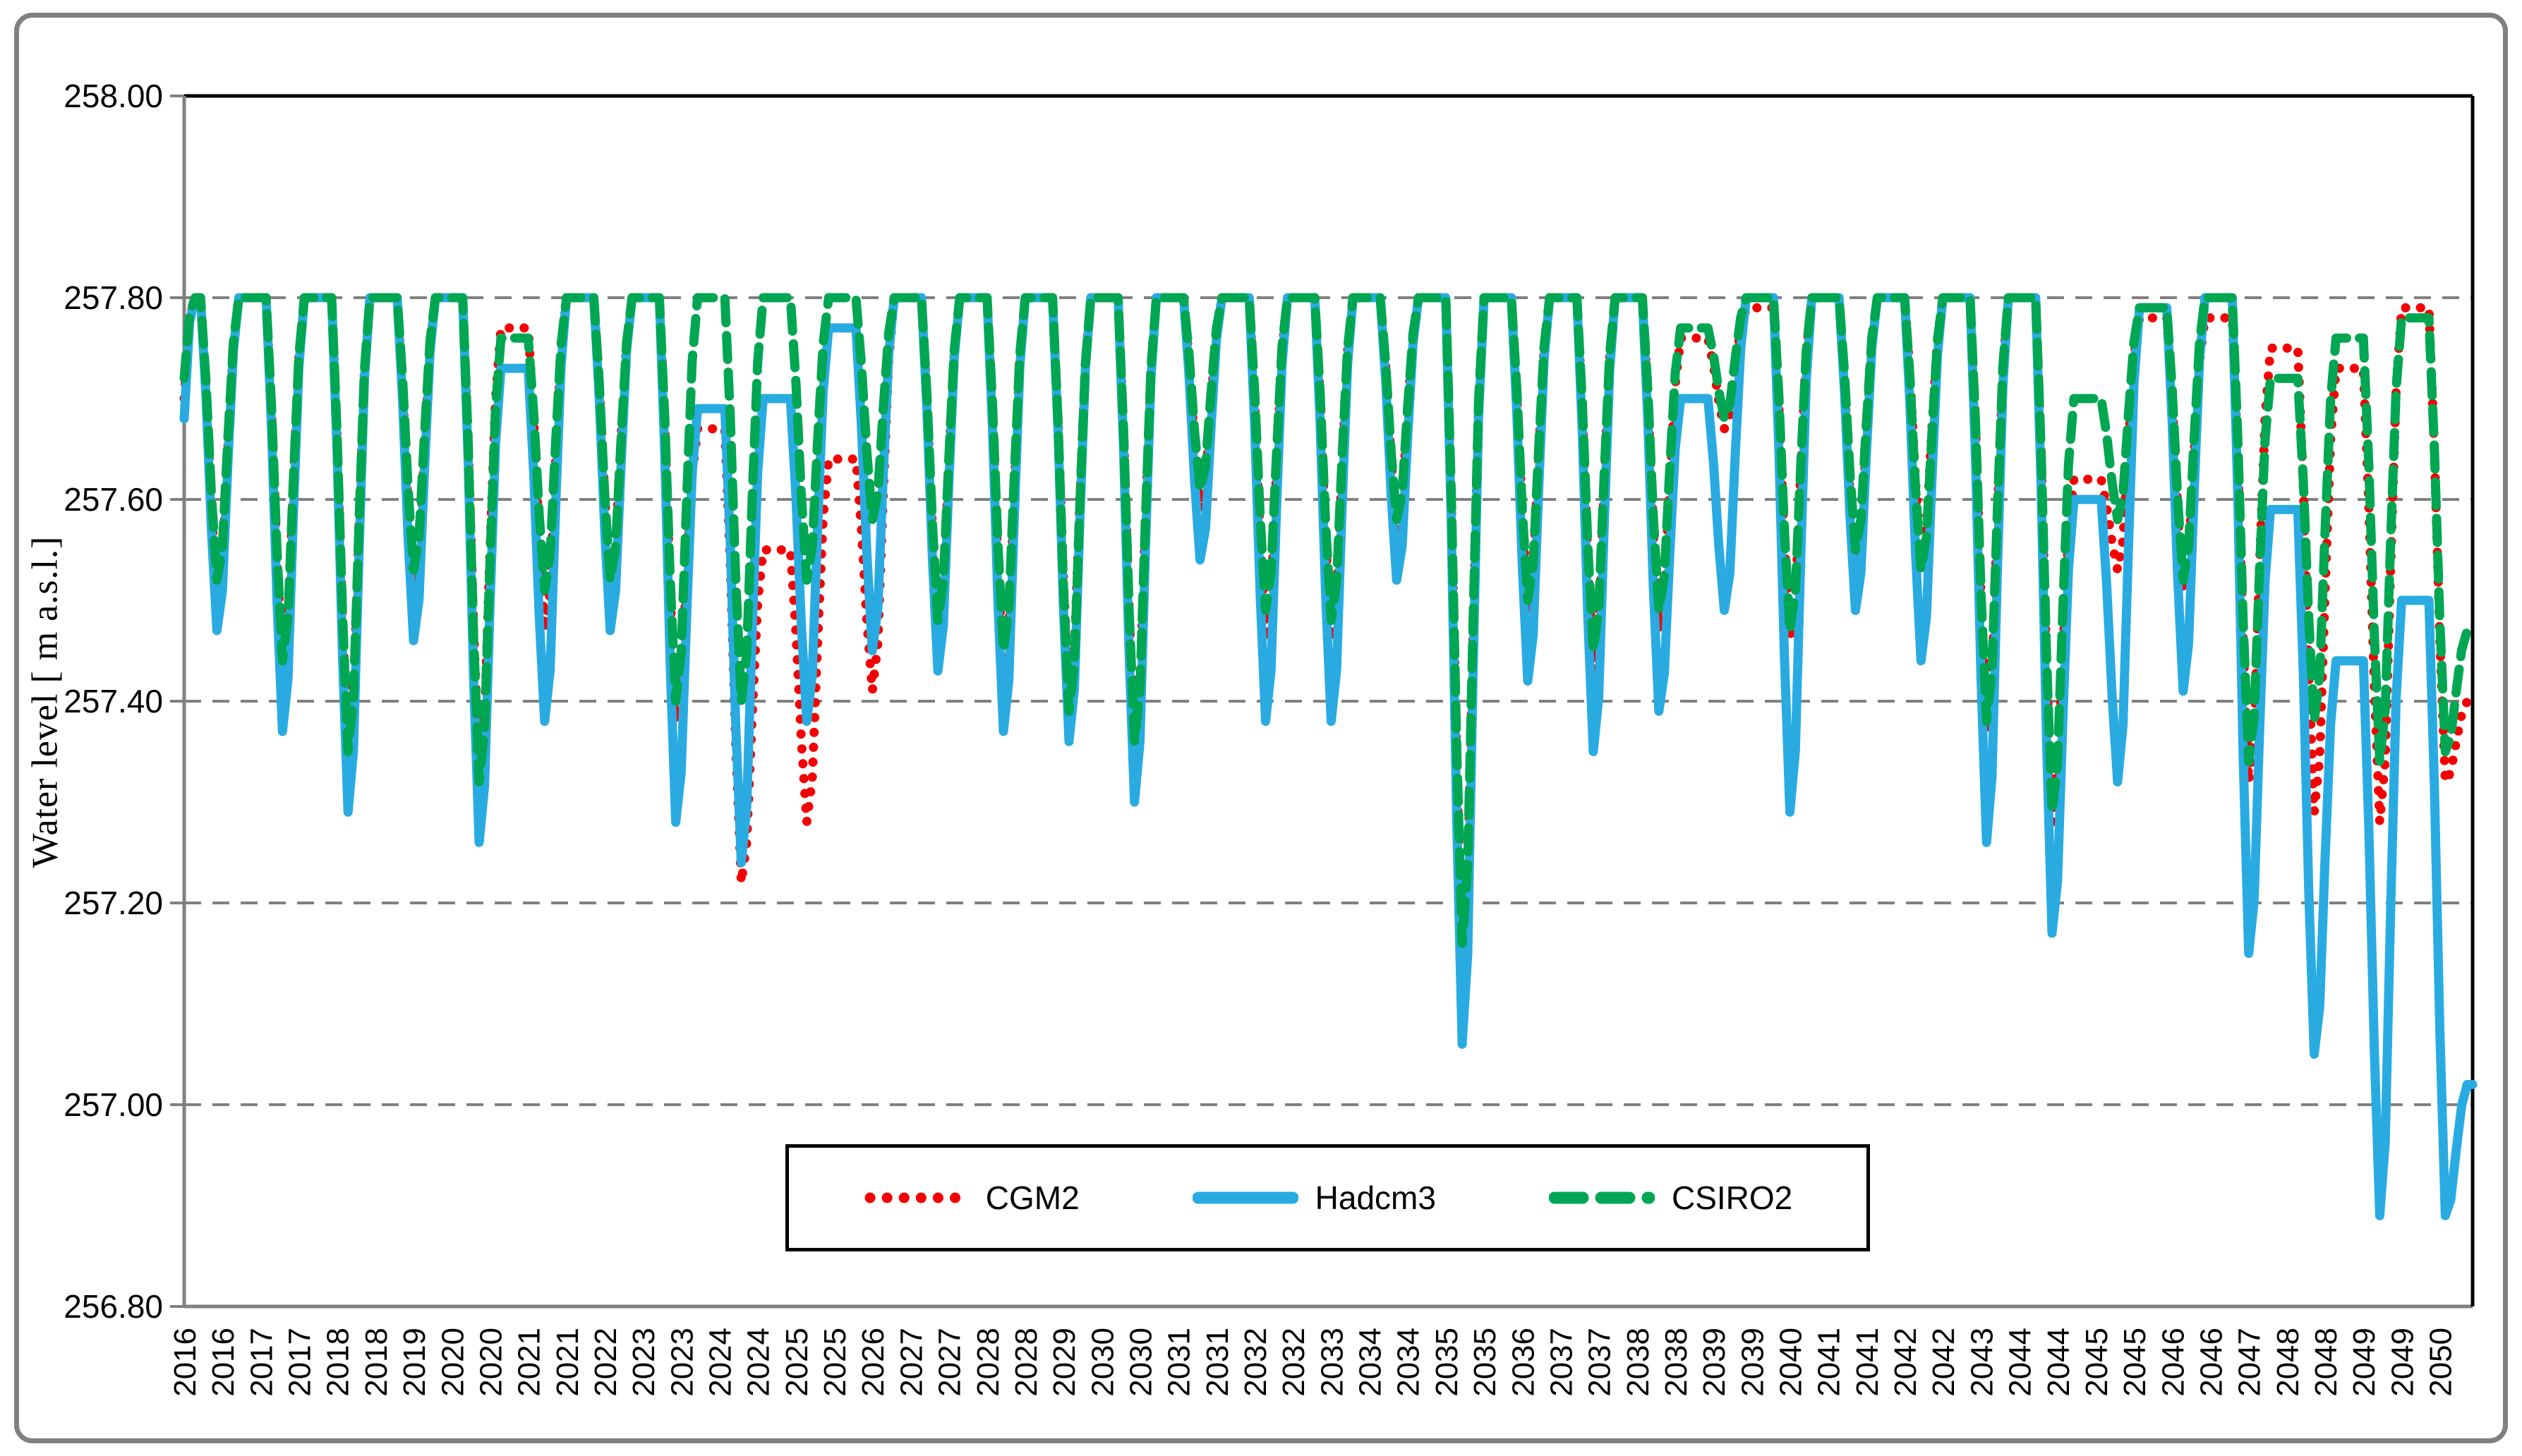 This screenshot has width=2522, height=1456. I want to click on x-tick-label: 2047, so click(2250, 1363).